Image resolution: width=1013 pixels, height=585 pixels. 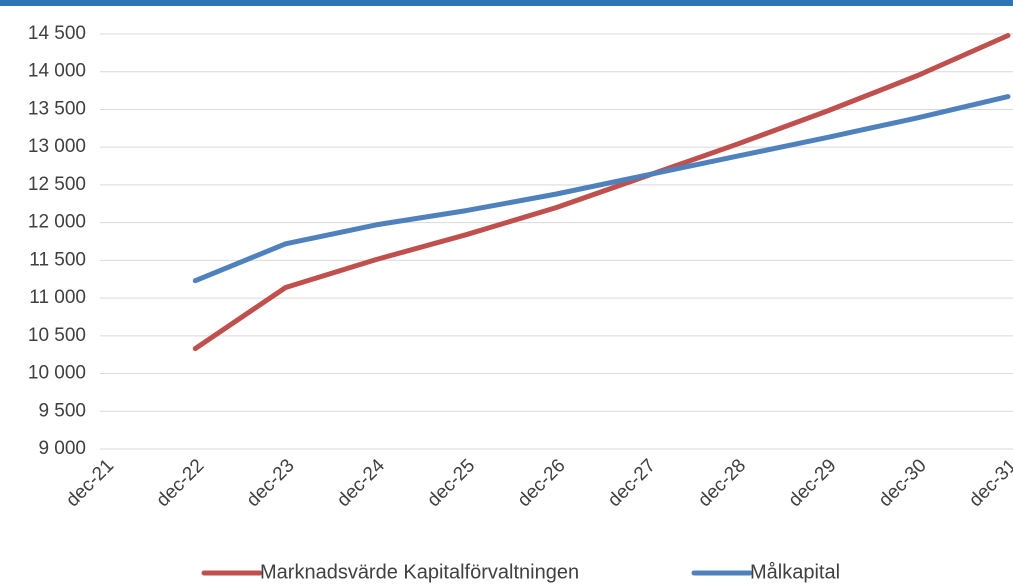 What do you see at coordinates (989, 483) in the screenshot?
I see `x-tick-label: dec-31` at bounding box center [989, 483].